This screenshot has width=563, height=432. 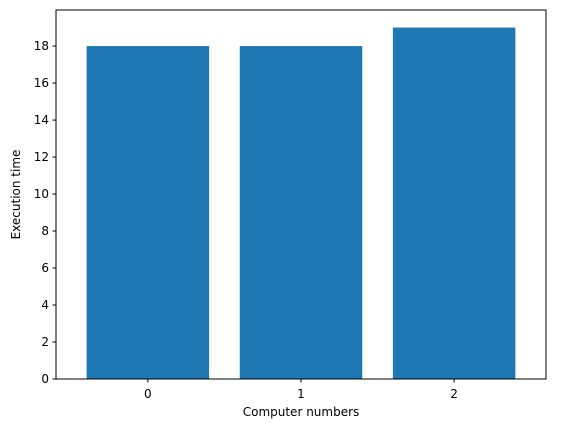 What do you see at coordinates (45, 342) in the screenshot?
I see `y-tick-label: 2` at bounding box center [45, 342].